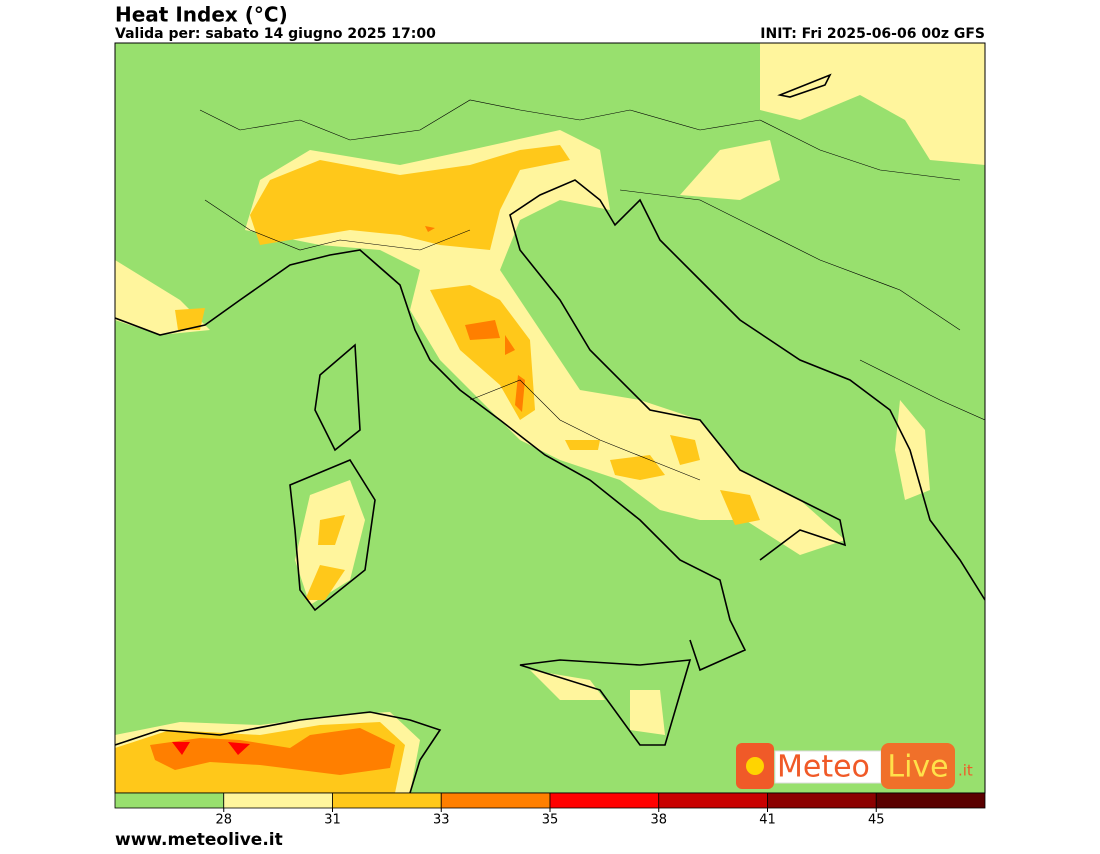 The image size is (1100, 854). I want to click on footer: www.meteolive.it, so click(199, 840).